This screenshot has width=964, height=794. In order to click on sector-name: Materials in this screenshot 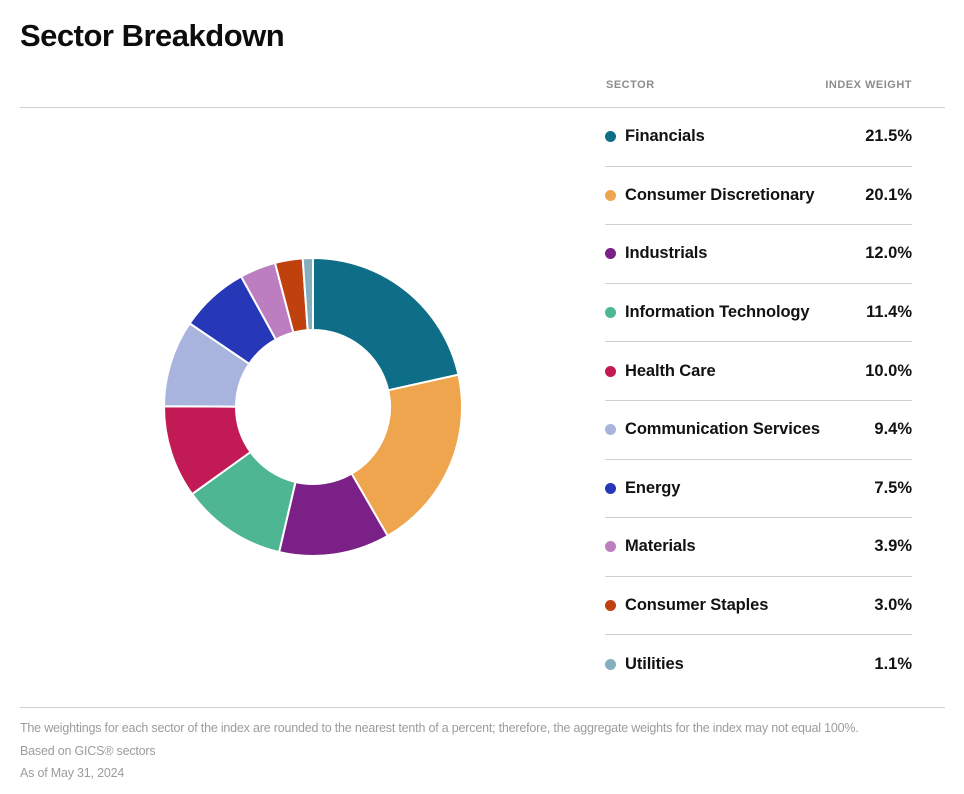, I will do `click(660, 546)`.